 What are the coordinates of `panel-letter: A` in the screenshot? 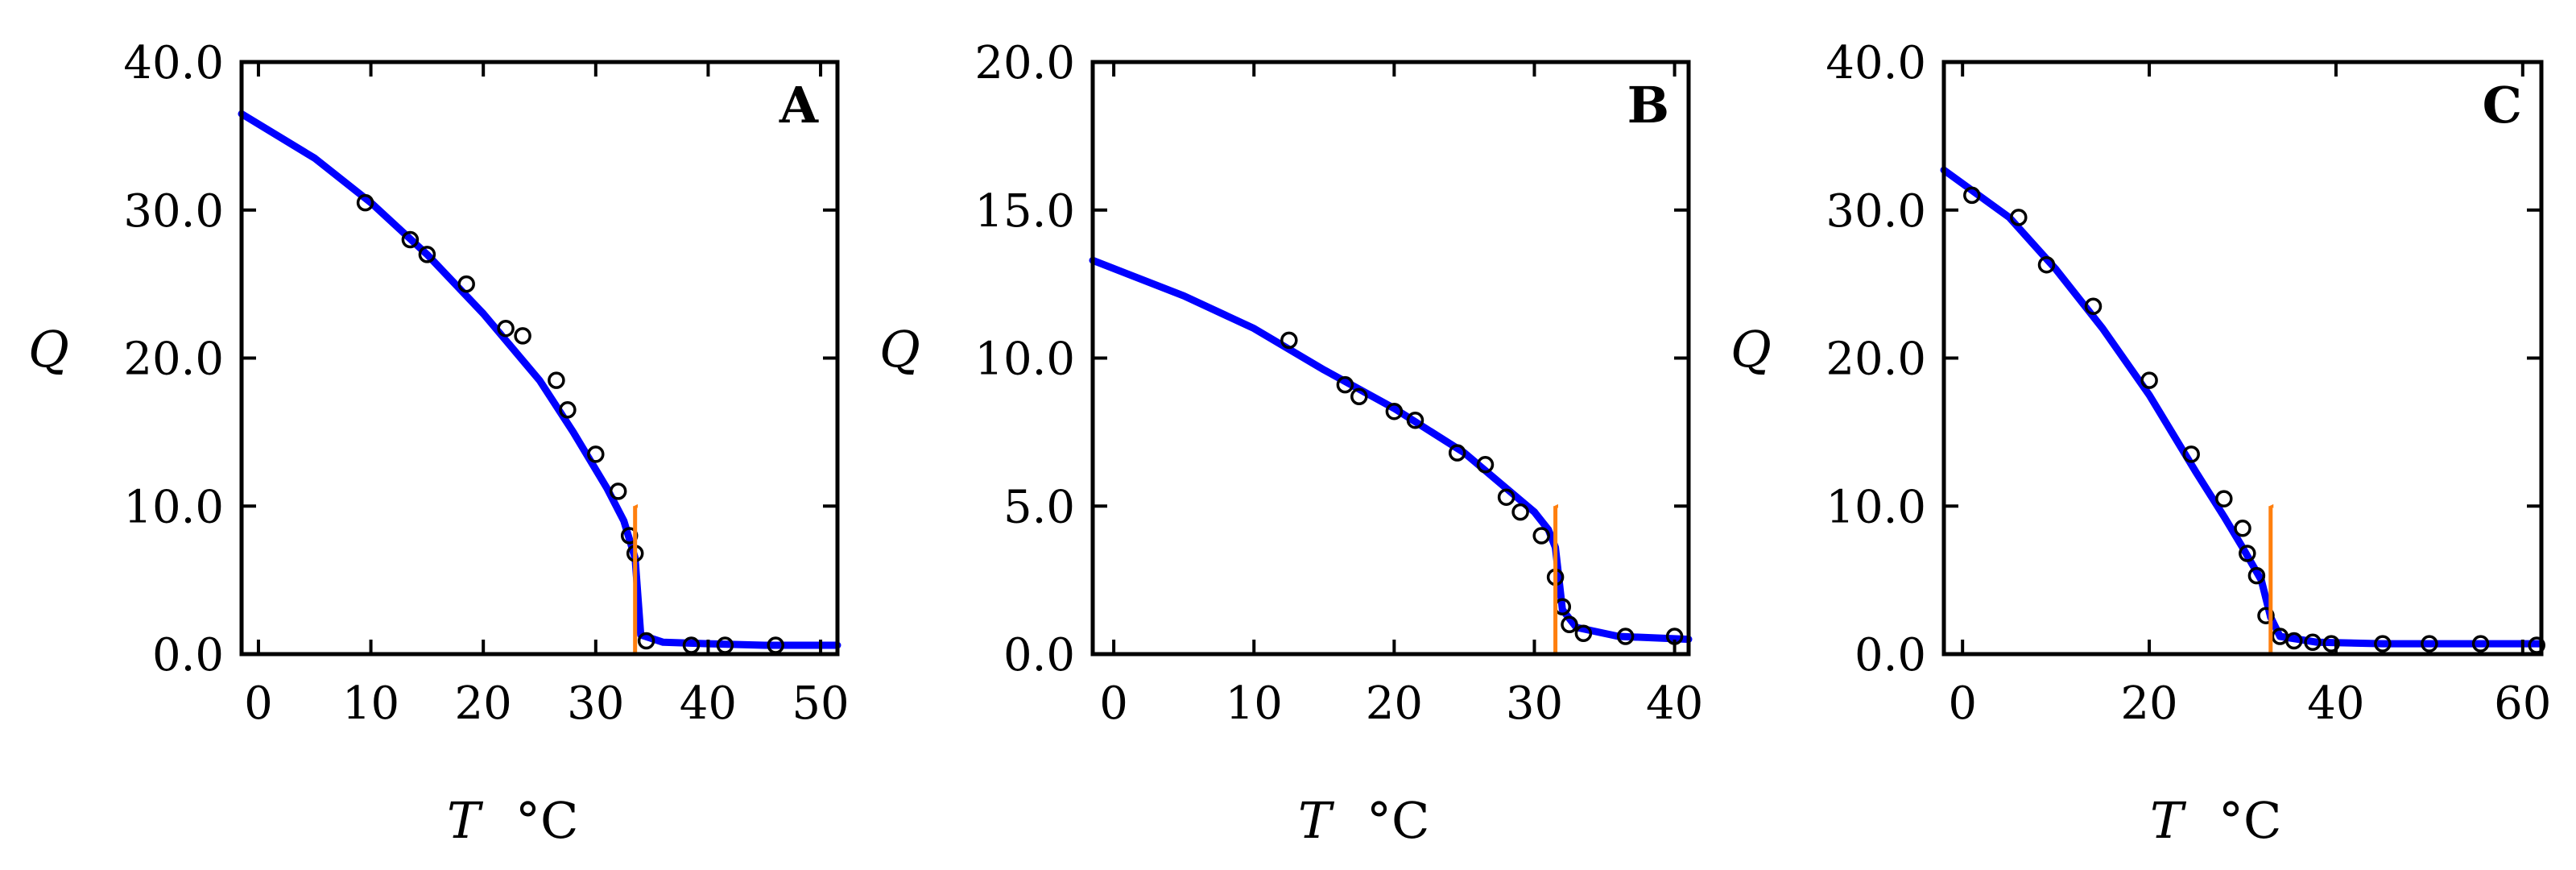 It's located at (799, 105).